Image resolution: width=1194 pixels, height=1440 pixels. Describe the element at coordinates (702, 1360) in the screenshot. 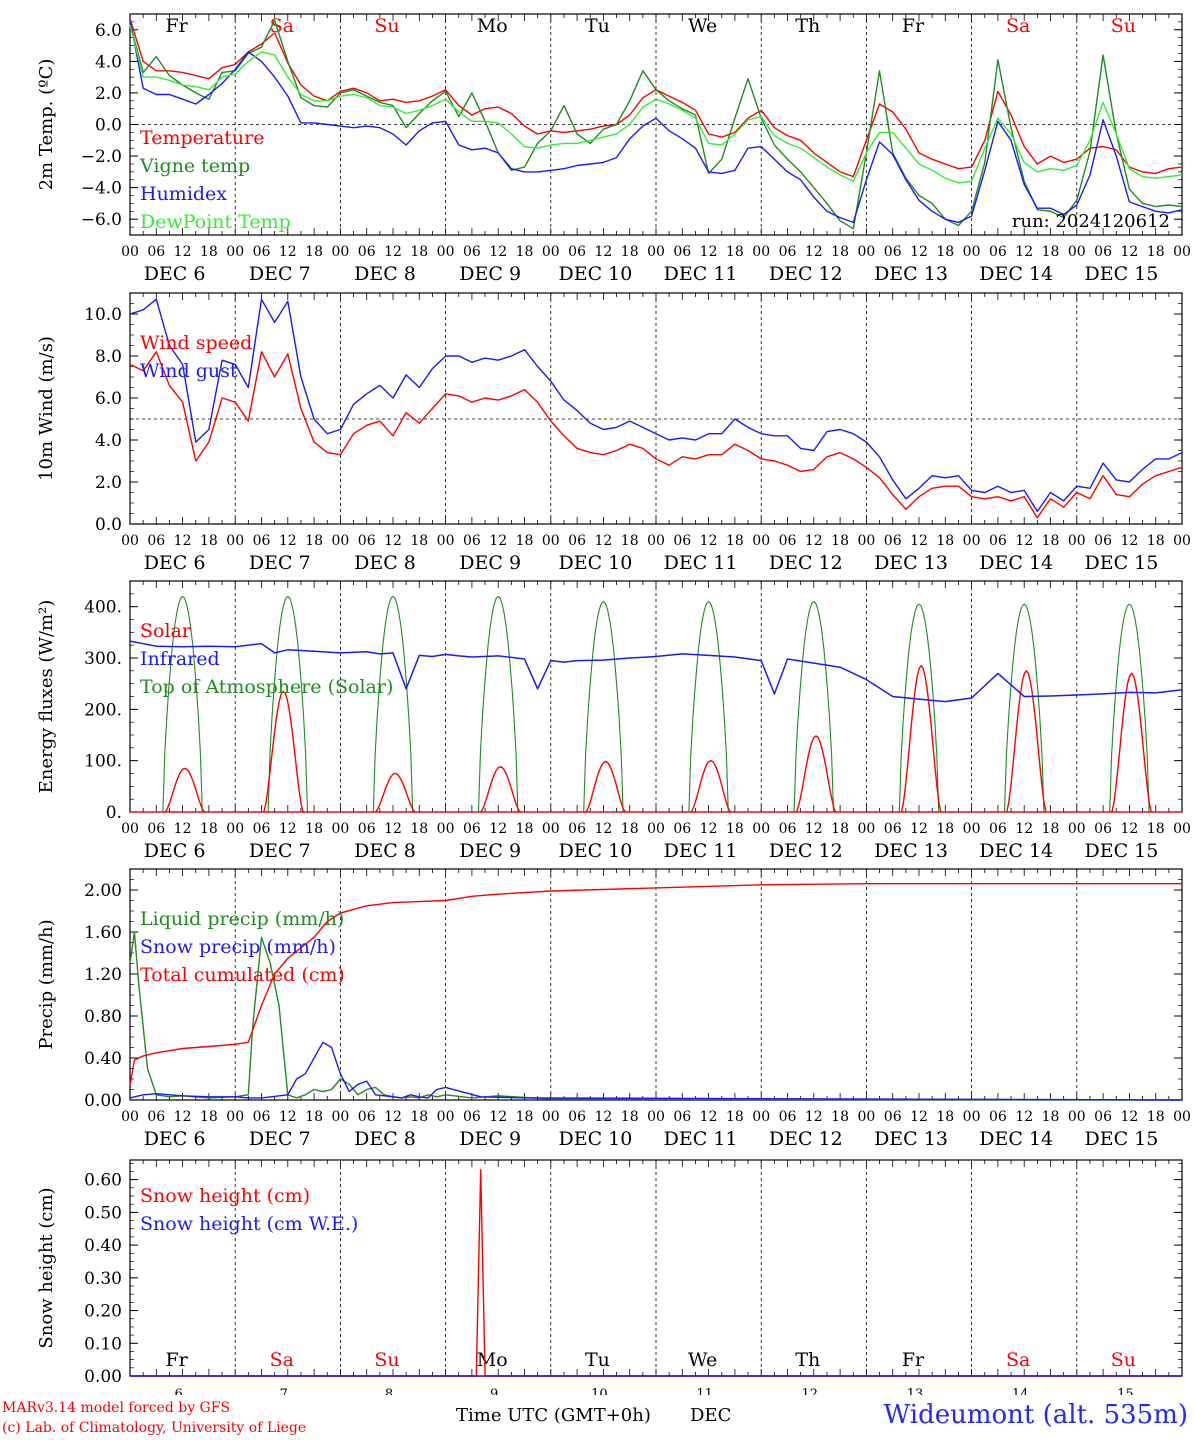

I see `day-name: We` at that location.